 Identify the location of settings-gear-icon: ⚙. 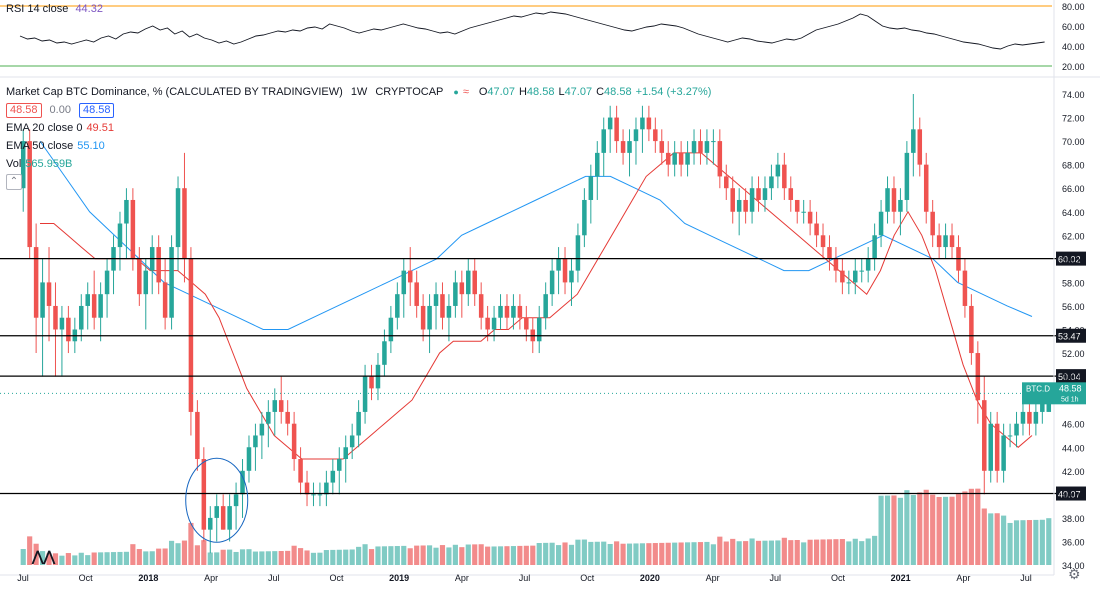
(1074, 574).